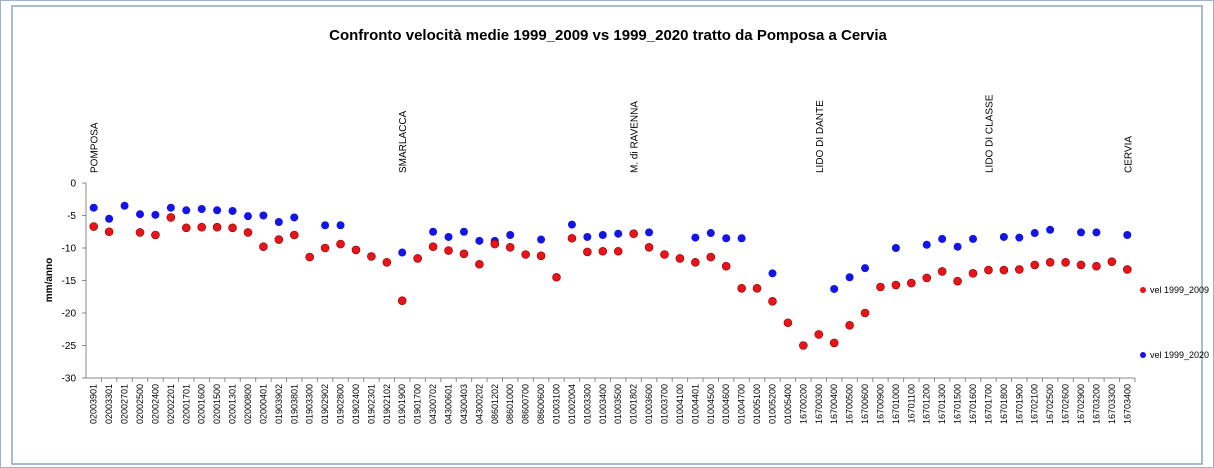 This screenshot has width=1214, height=468. What do you see at coordinates (69, 314) in the screenshot?
I see `y-tick-label: -20` at bounding box center [69, 314].